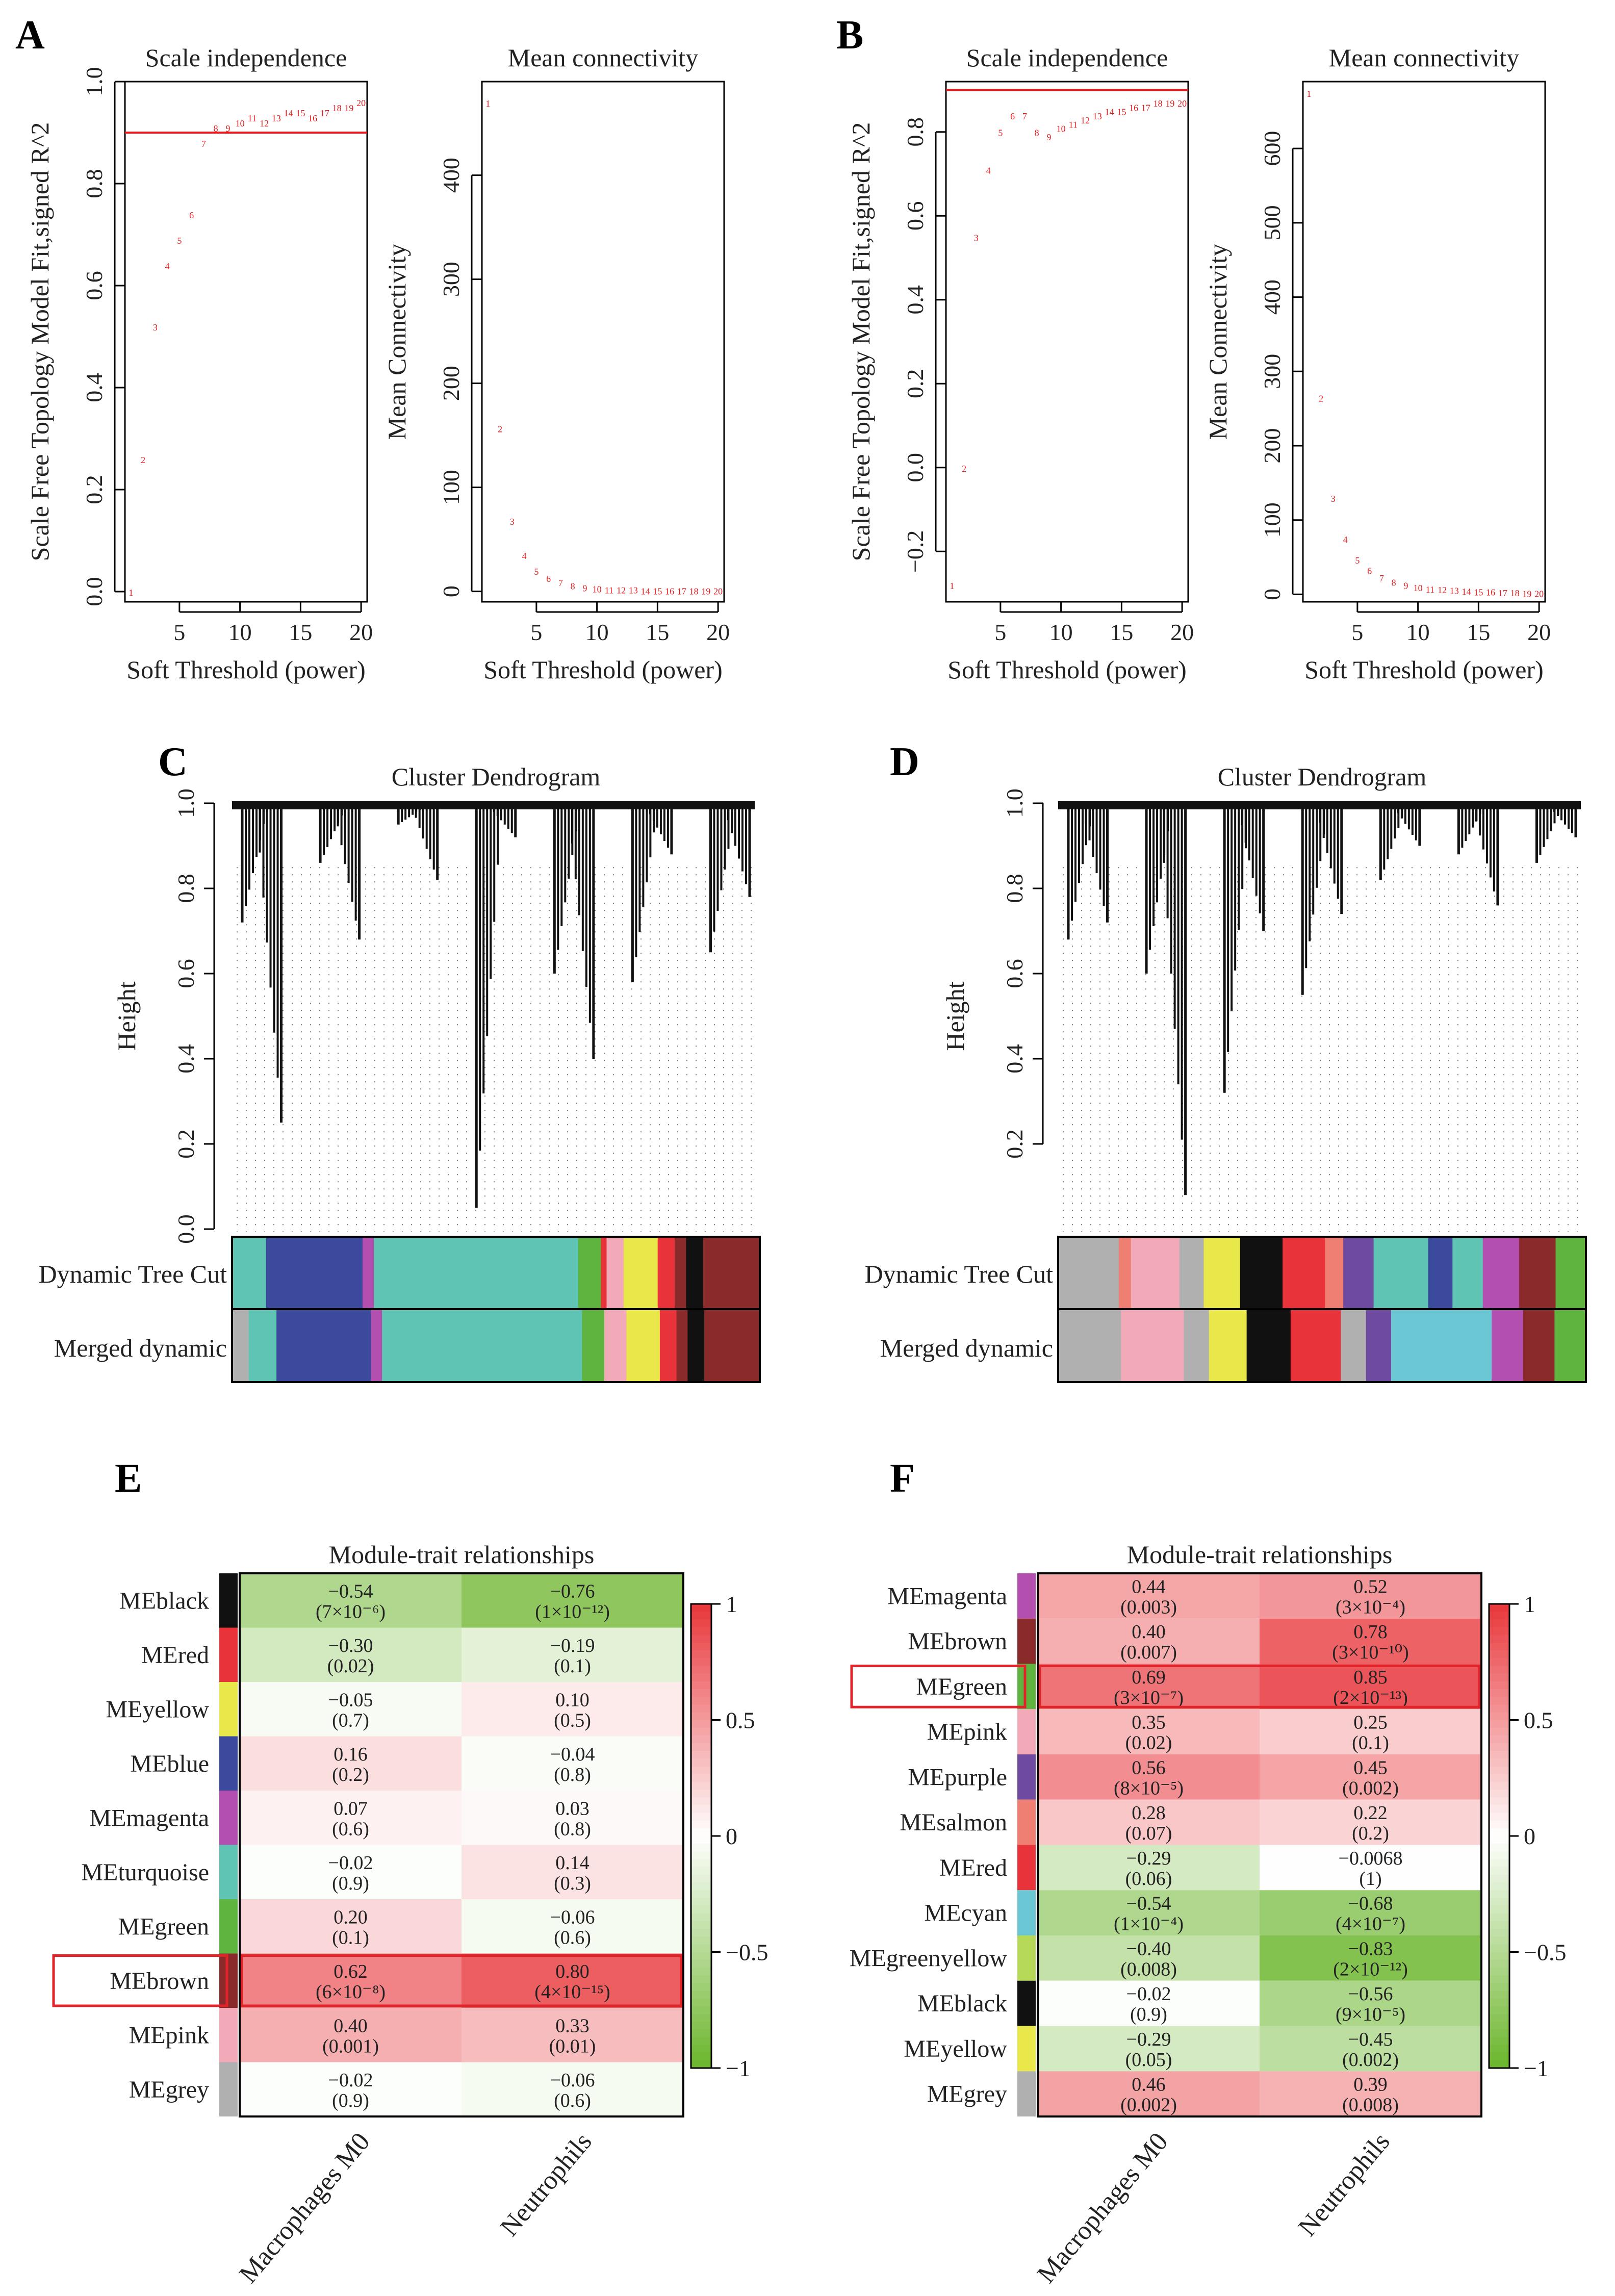 This screenshot has width=1615, height=2296. What do you see at coordinates (953, 1822) in the screenshot?
I see `module-label: MEsalmon` at bounding box center [953, 1822].